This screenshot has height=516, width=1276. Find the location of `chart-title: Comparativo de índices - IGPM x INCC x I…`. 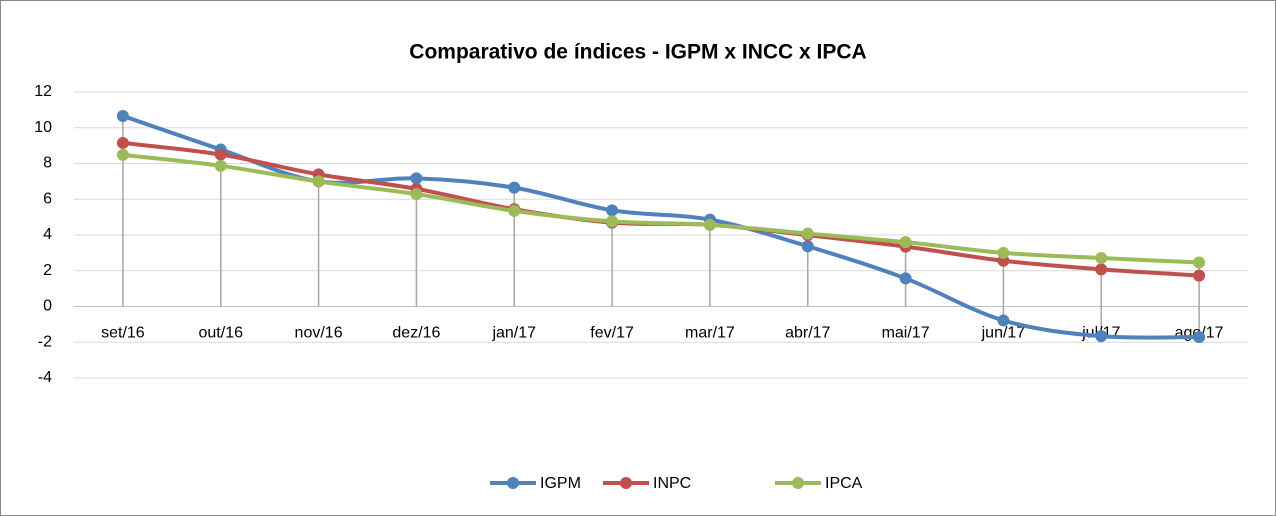

chart-title: Comparativo de índices - IGPM x INCC x I… is located at coordinates (637, 52).